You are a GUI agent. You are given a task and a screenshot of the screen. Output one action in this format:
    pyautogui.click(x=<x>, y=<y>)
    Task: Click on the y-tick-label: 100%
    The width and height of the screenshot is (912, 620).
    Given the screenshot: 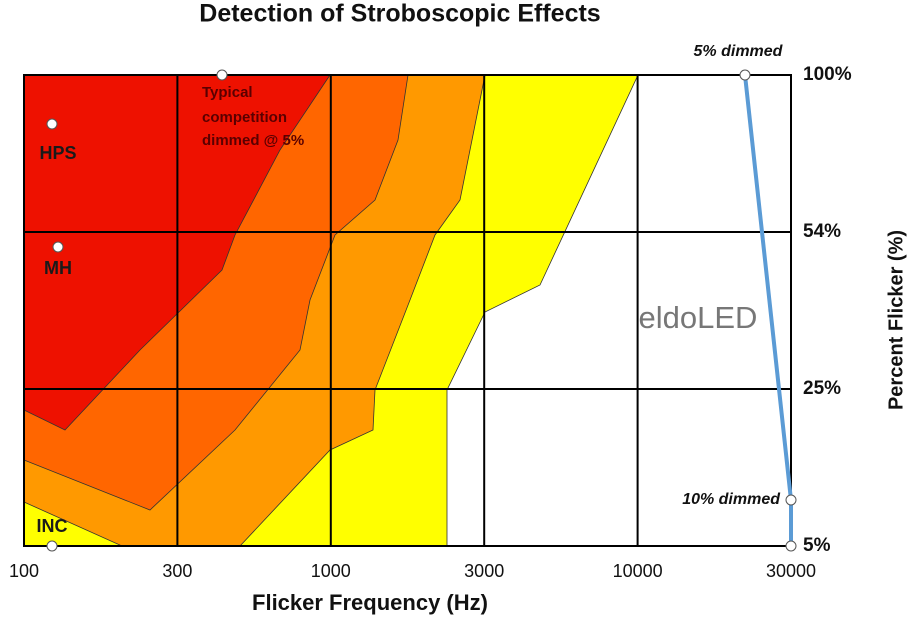 What is the action you would take?
    pyautogui.click(x=827, y=74)
    